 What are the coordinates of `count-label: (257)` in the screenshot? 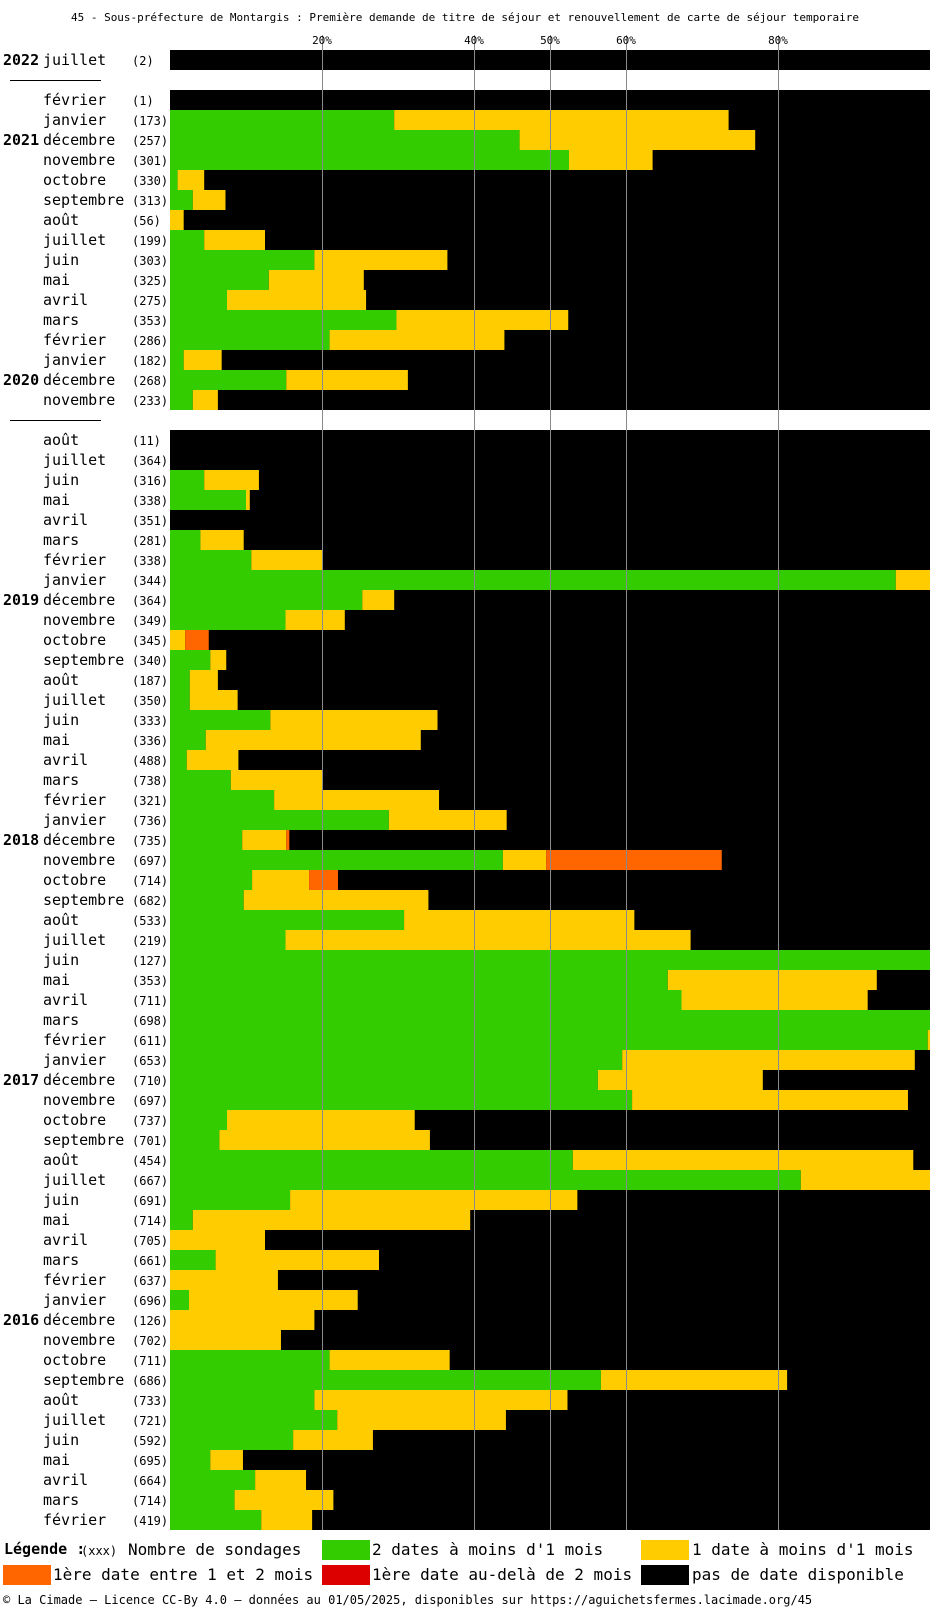 It's located at (150, 141).